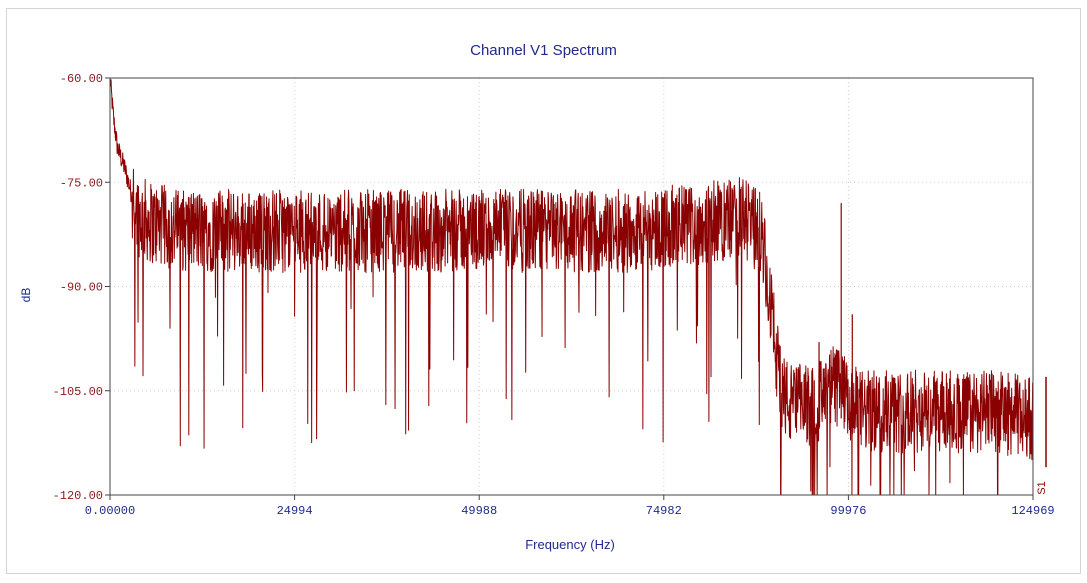  What do you see at coordinates (848, 511) in the screenshot?
I see `x-tick-label: 99976` at bounding box center [848, 511].